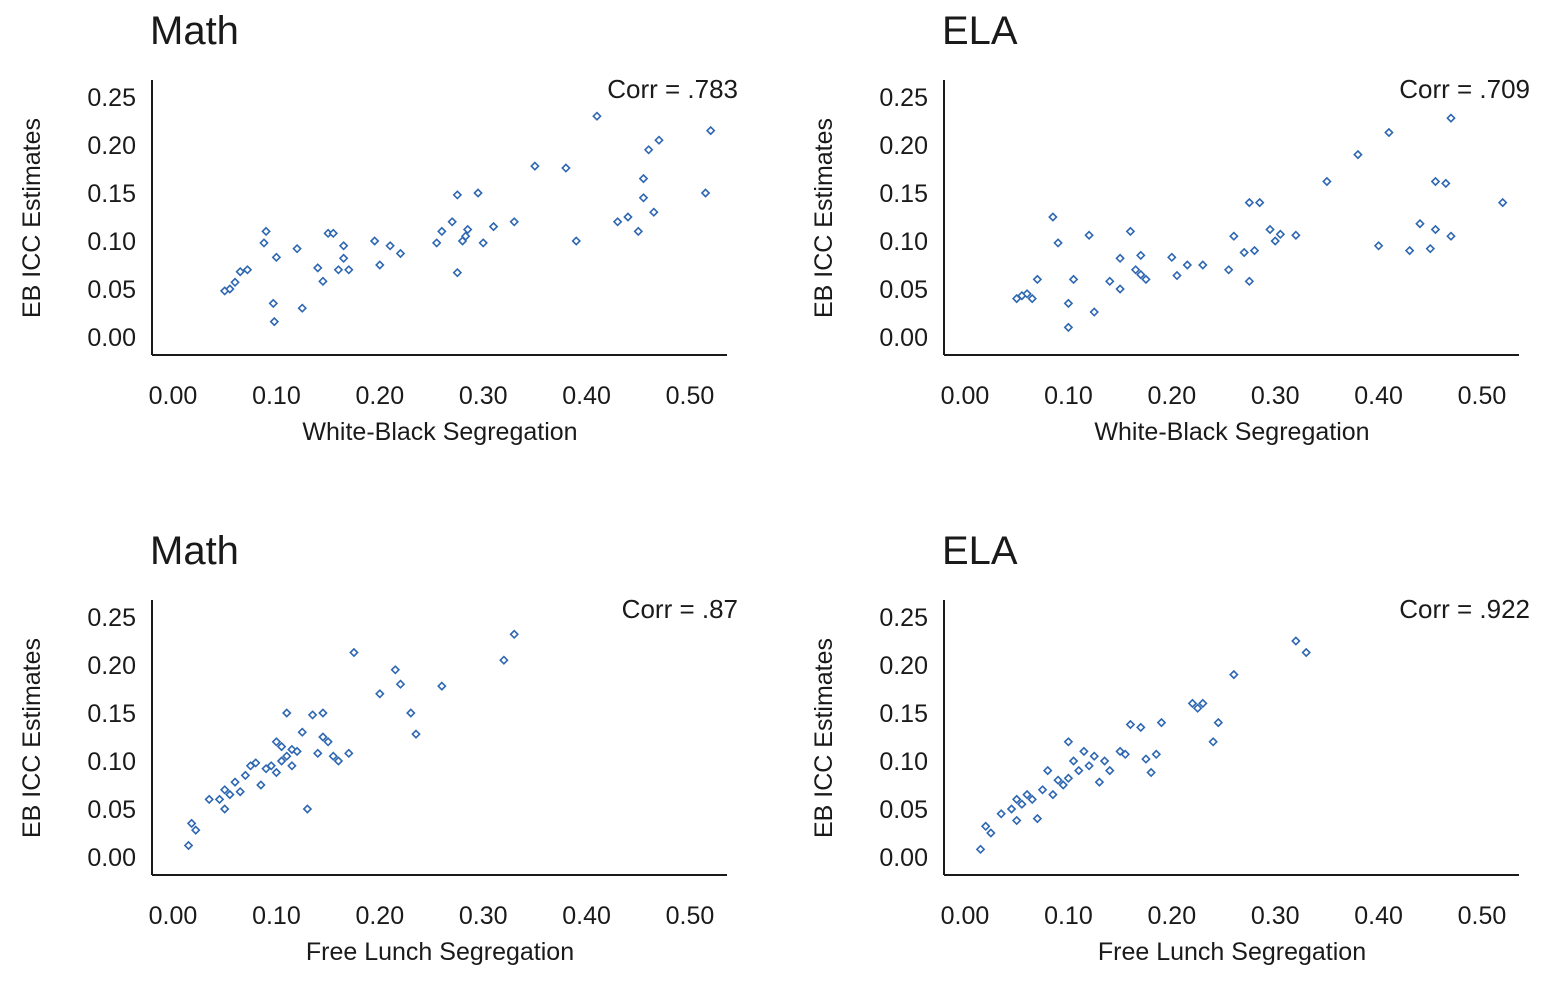 This screenshot has height=1005, width=1543. I want to click on y-tick-label: 0.05, so click(111, 810).